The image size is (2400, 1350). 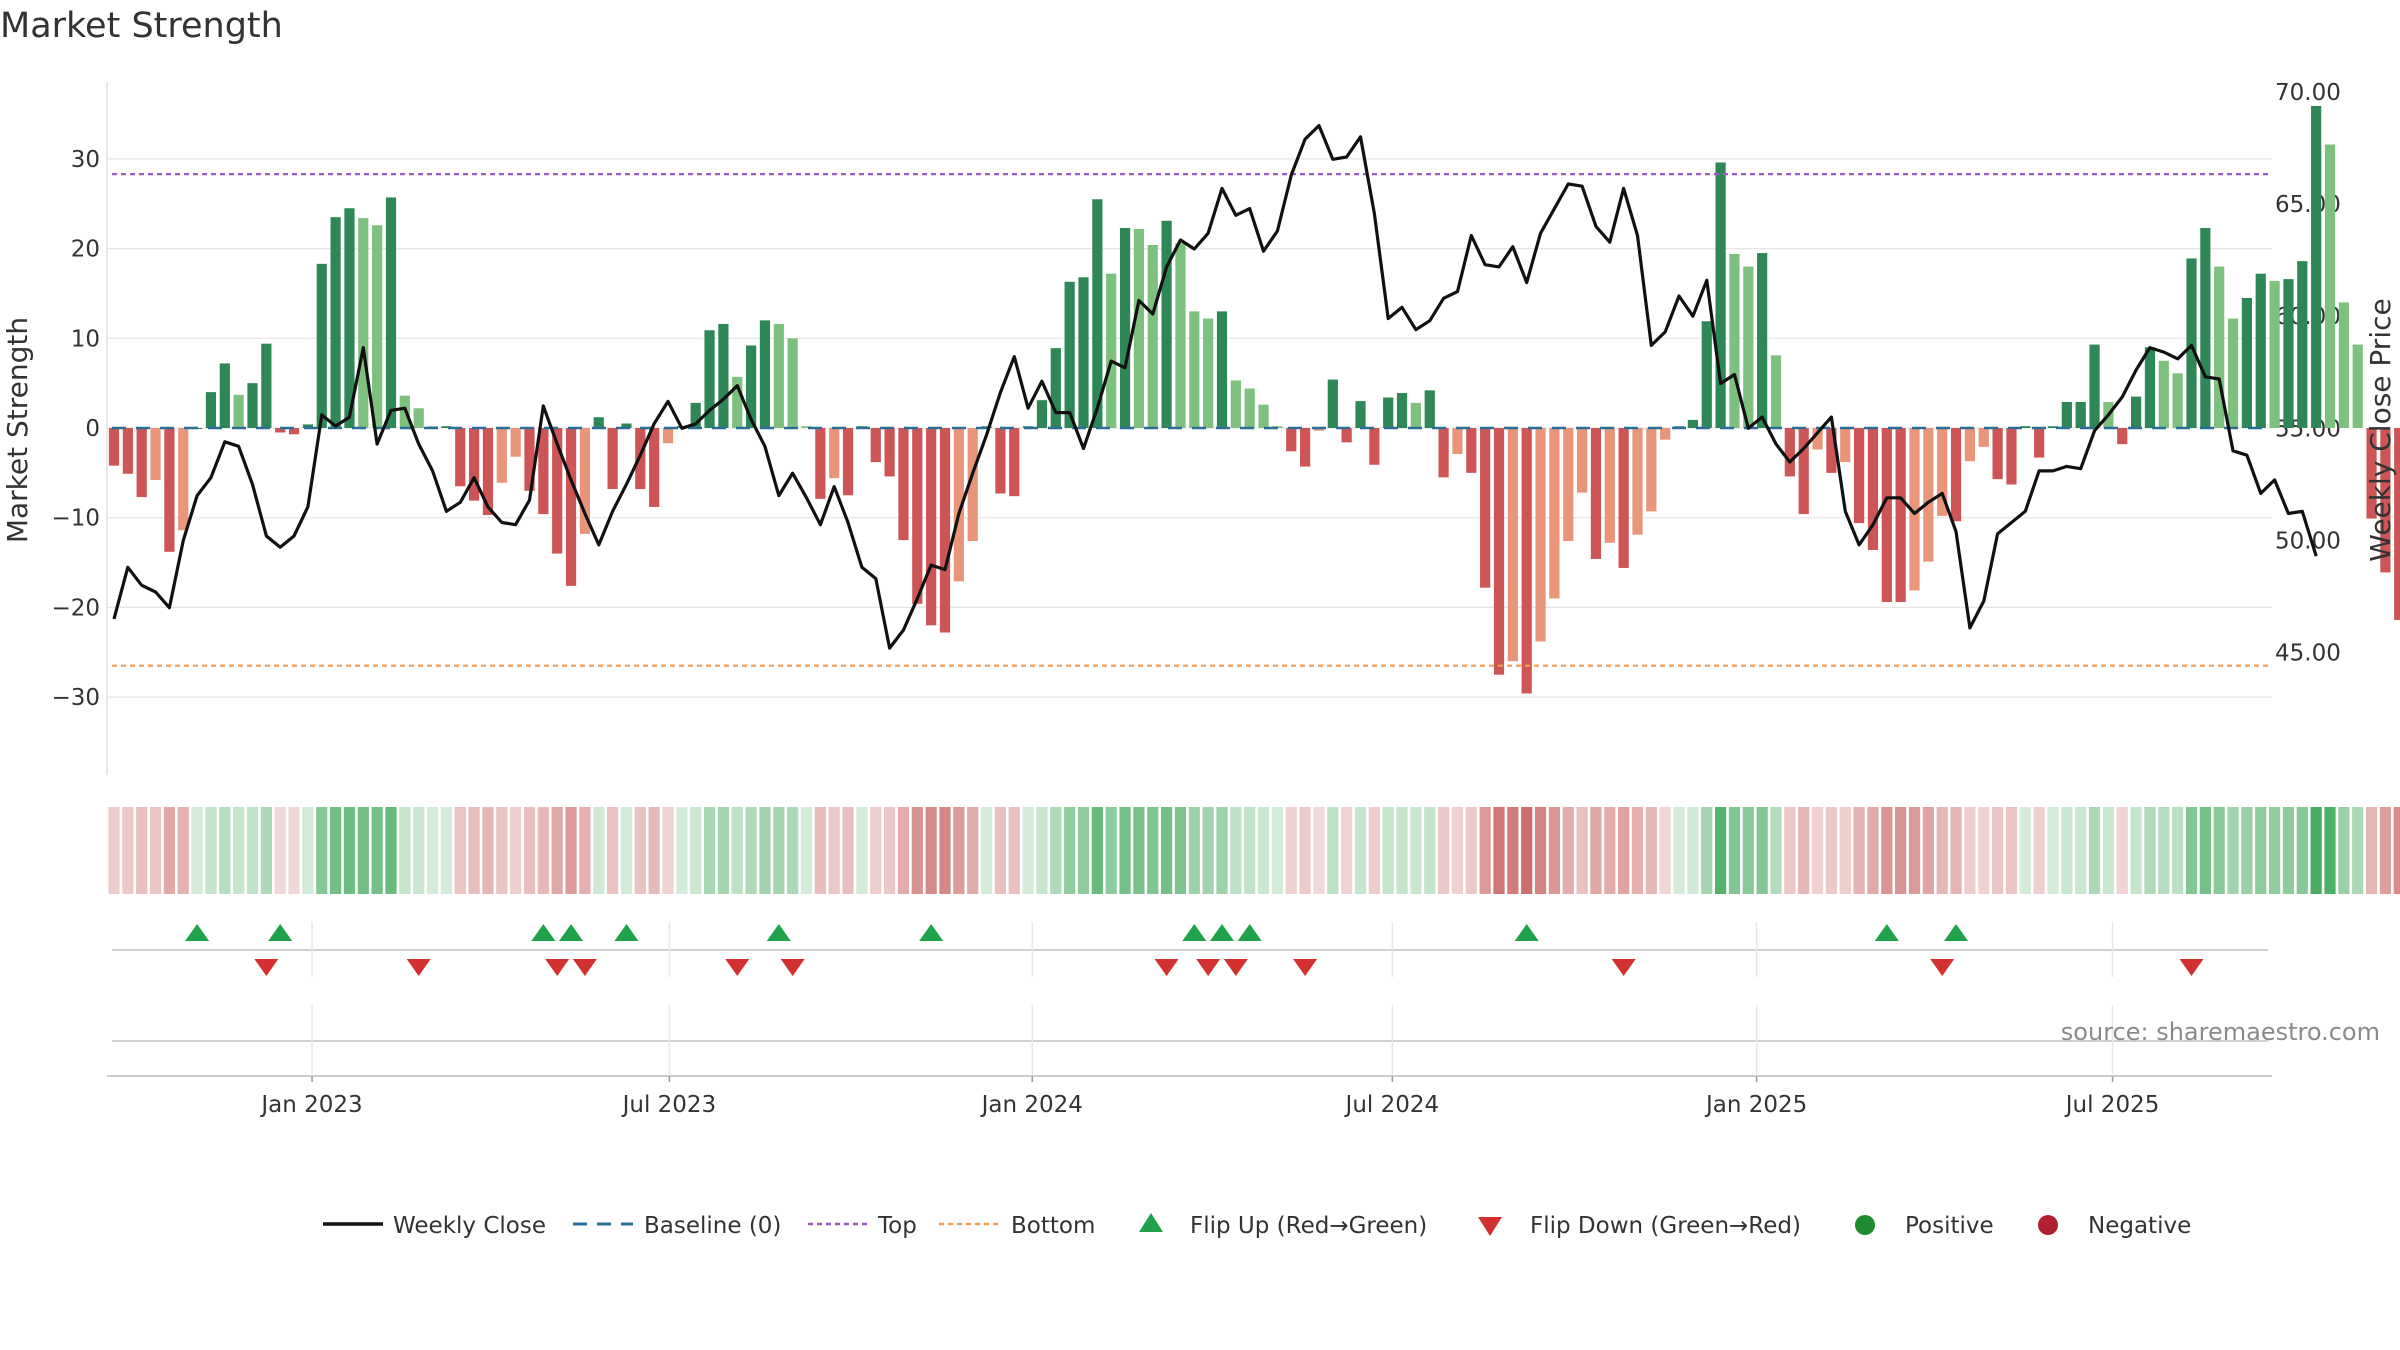 What do you see at coordinates (2048, 1225) in the screenshot?
I see `legend-negative-dot` at bounding box center [2048, 1225].